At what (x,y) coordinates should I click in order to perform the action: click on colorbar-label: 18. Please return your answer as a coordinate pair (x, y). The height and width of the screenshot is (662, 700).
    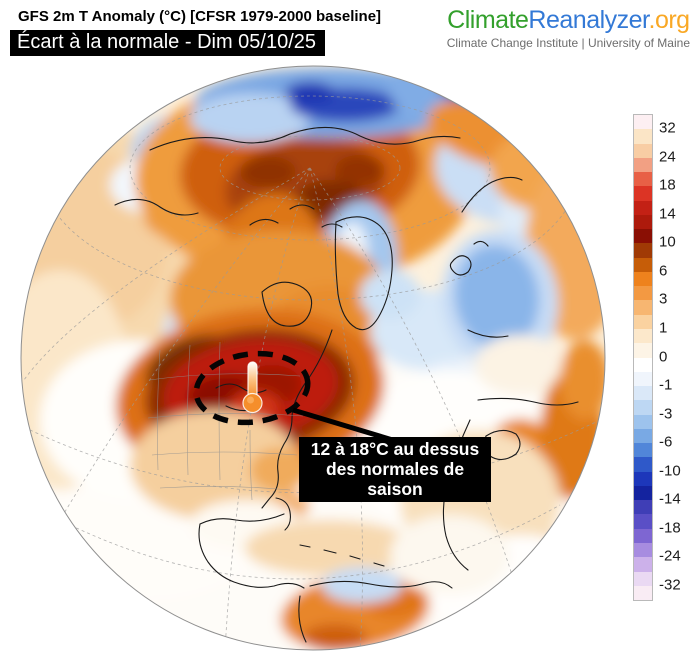
    Looking at the image, I should click on (667, 185).